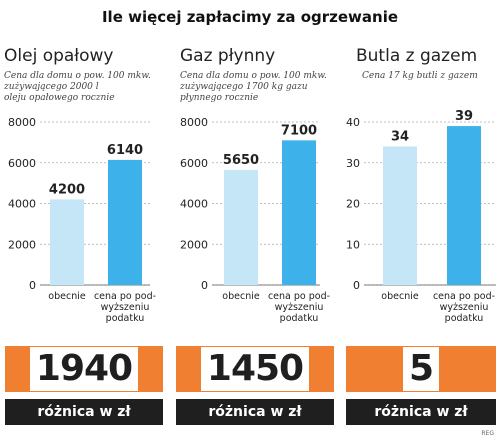  I want to click on panel-title-oil: Olej opałowy, so click(59, 56).